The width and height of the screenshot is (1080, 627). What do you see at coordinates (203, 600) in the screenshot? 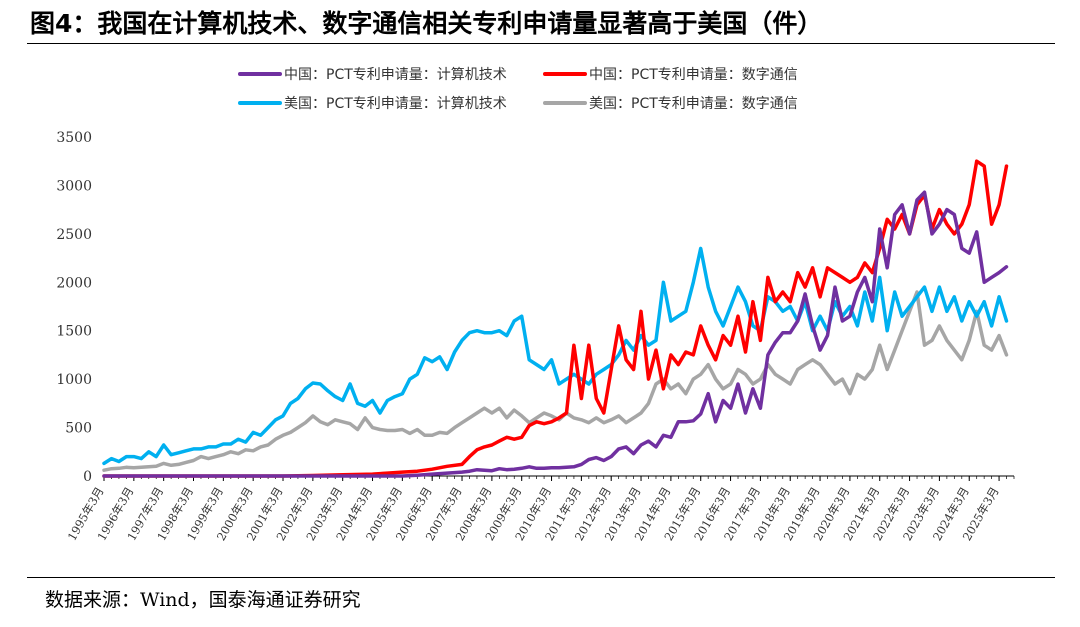
I see `source-note: 数据来源：Wind，国泰海通证券研究` at bounding box center [203, 600].